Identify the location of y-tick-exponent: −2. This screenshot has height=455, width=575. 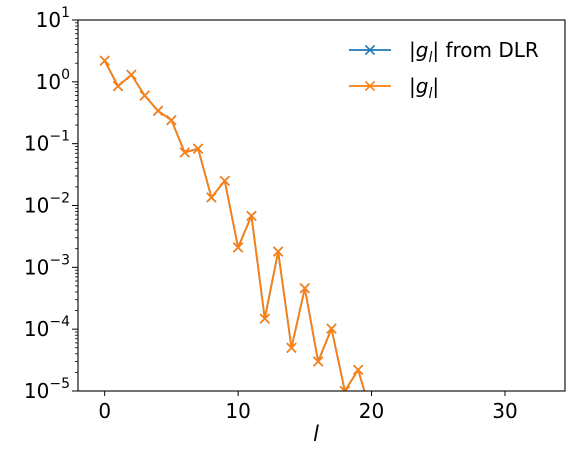
(59, 199).